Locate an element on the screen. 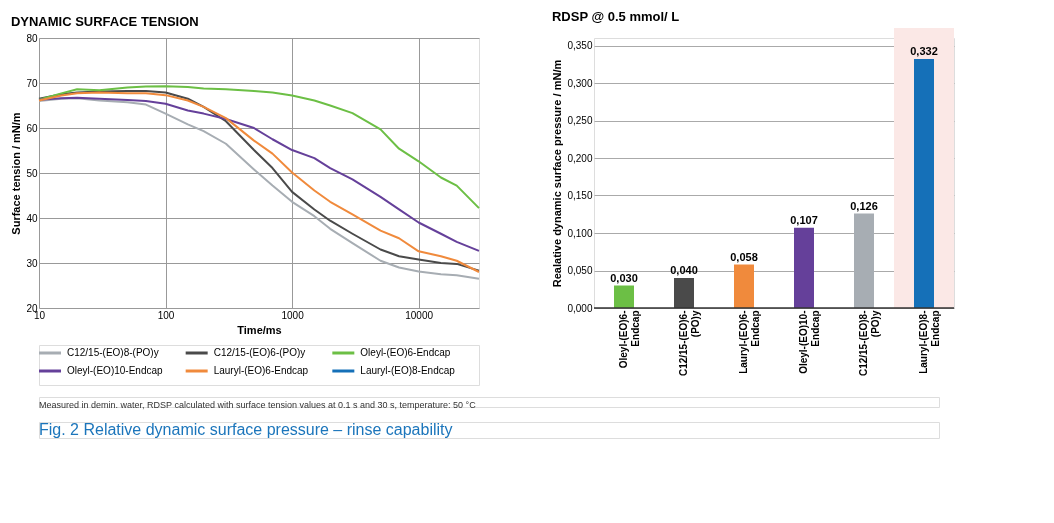 This screenshot has width=1054, height=523. x-tick-label: C12/15-(EO)6-(PO)y is located at coordinates (689, 343).